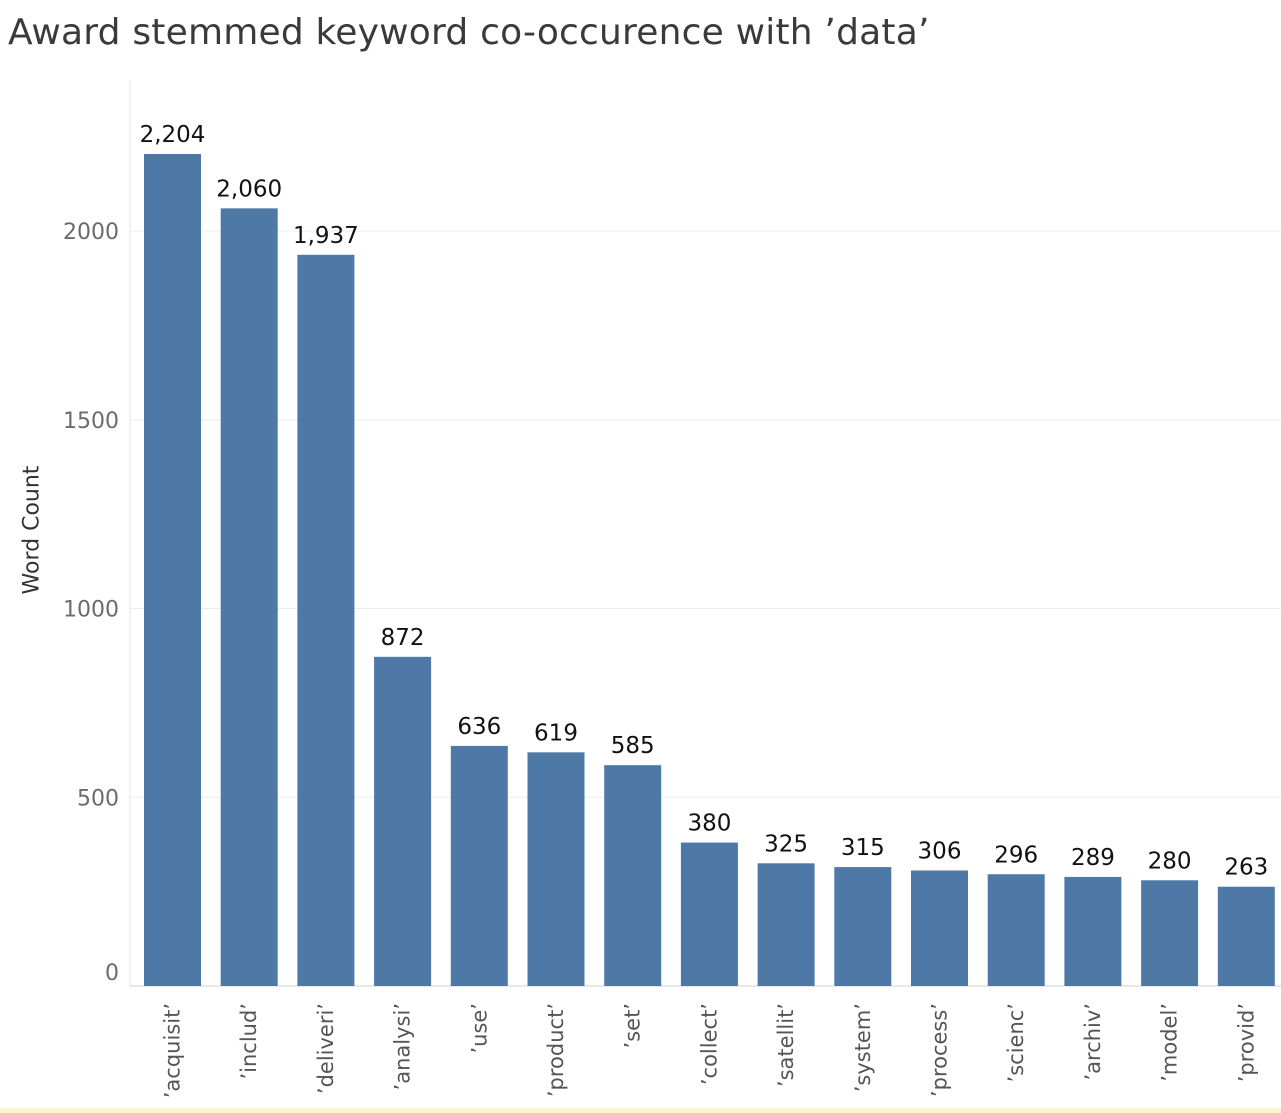 This screenshot has width=1281, height=1113. I want to click on x-tick-label: ’scienc’, so click(1016, 1042).